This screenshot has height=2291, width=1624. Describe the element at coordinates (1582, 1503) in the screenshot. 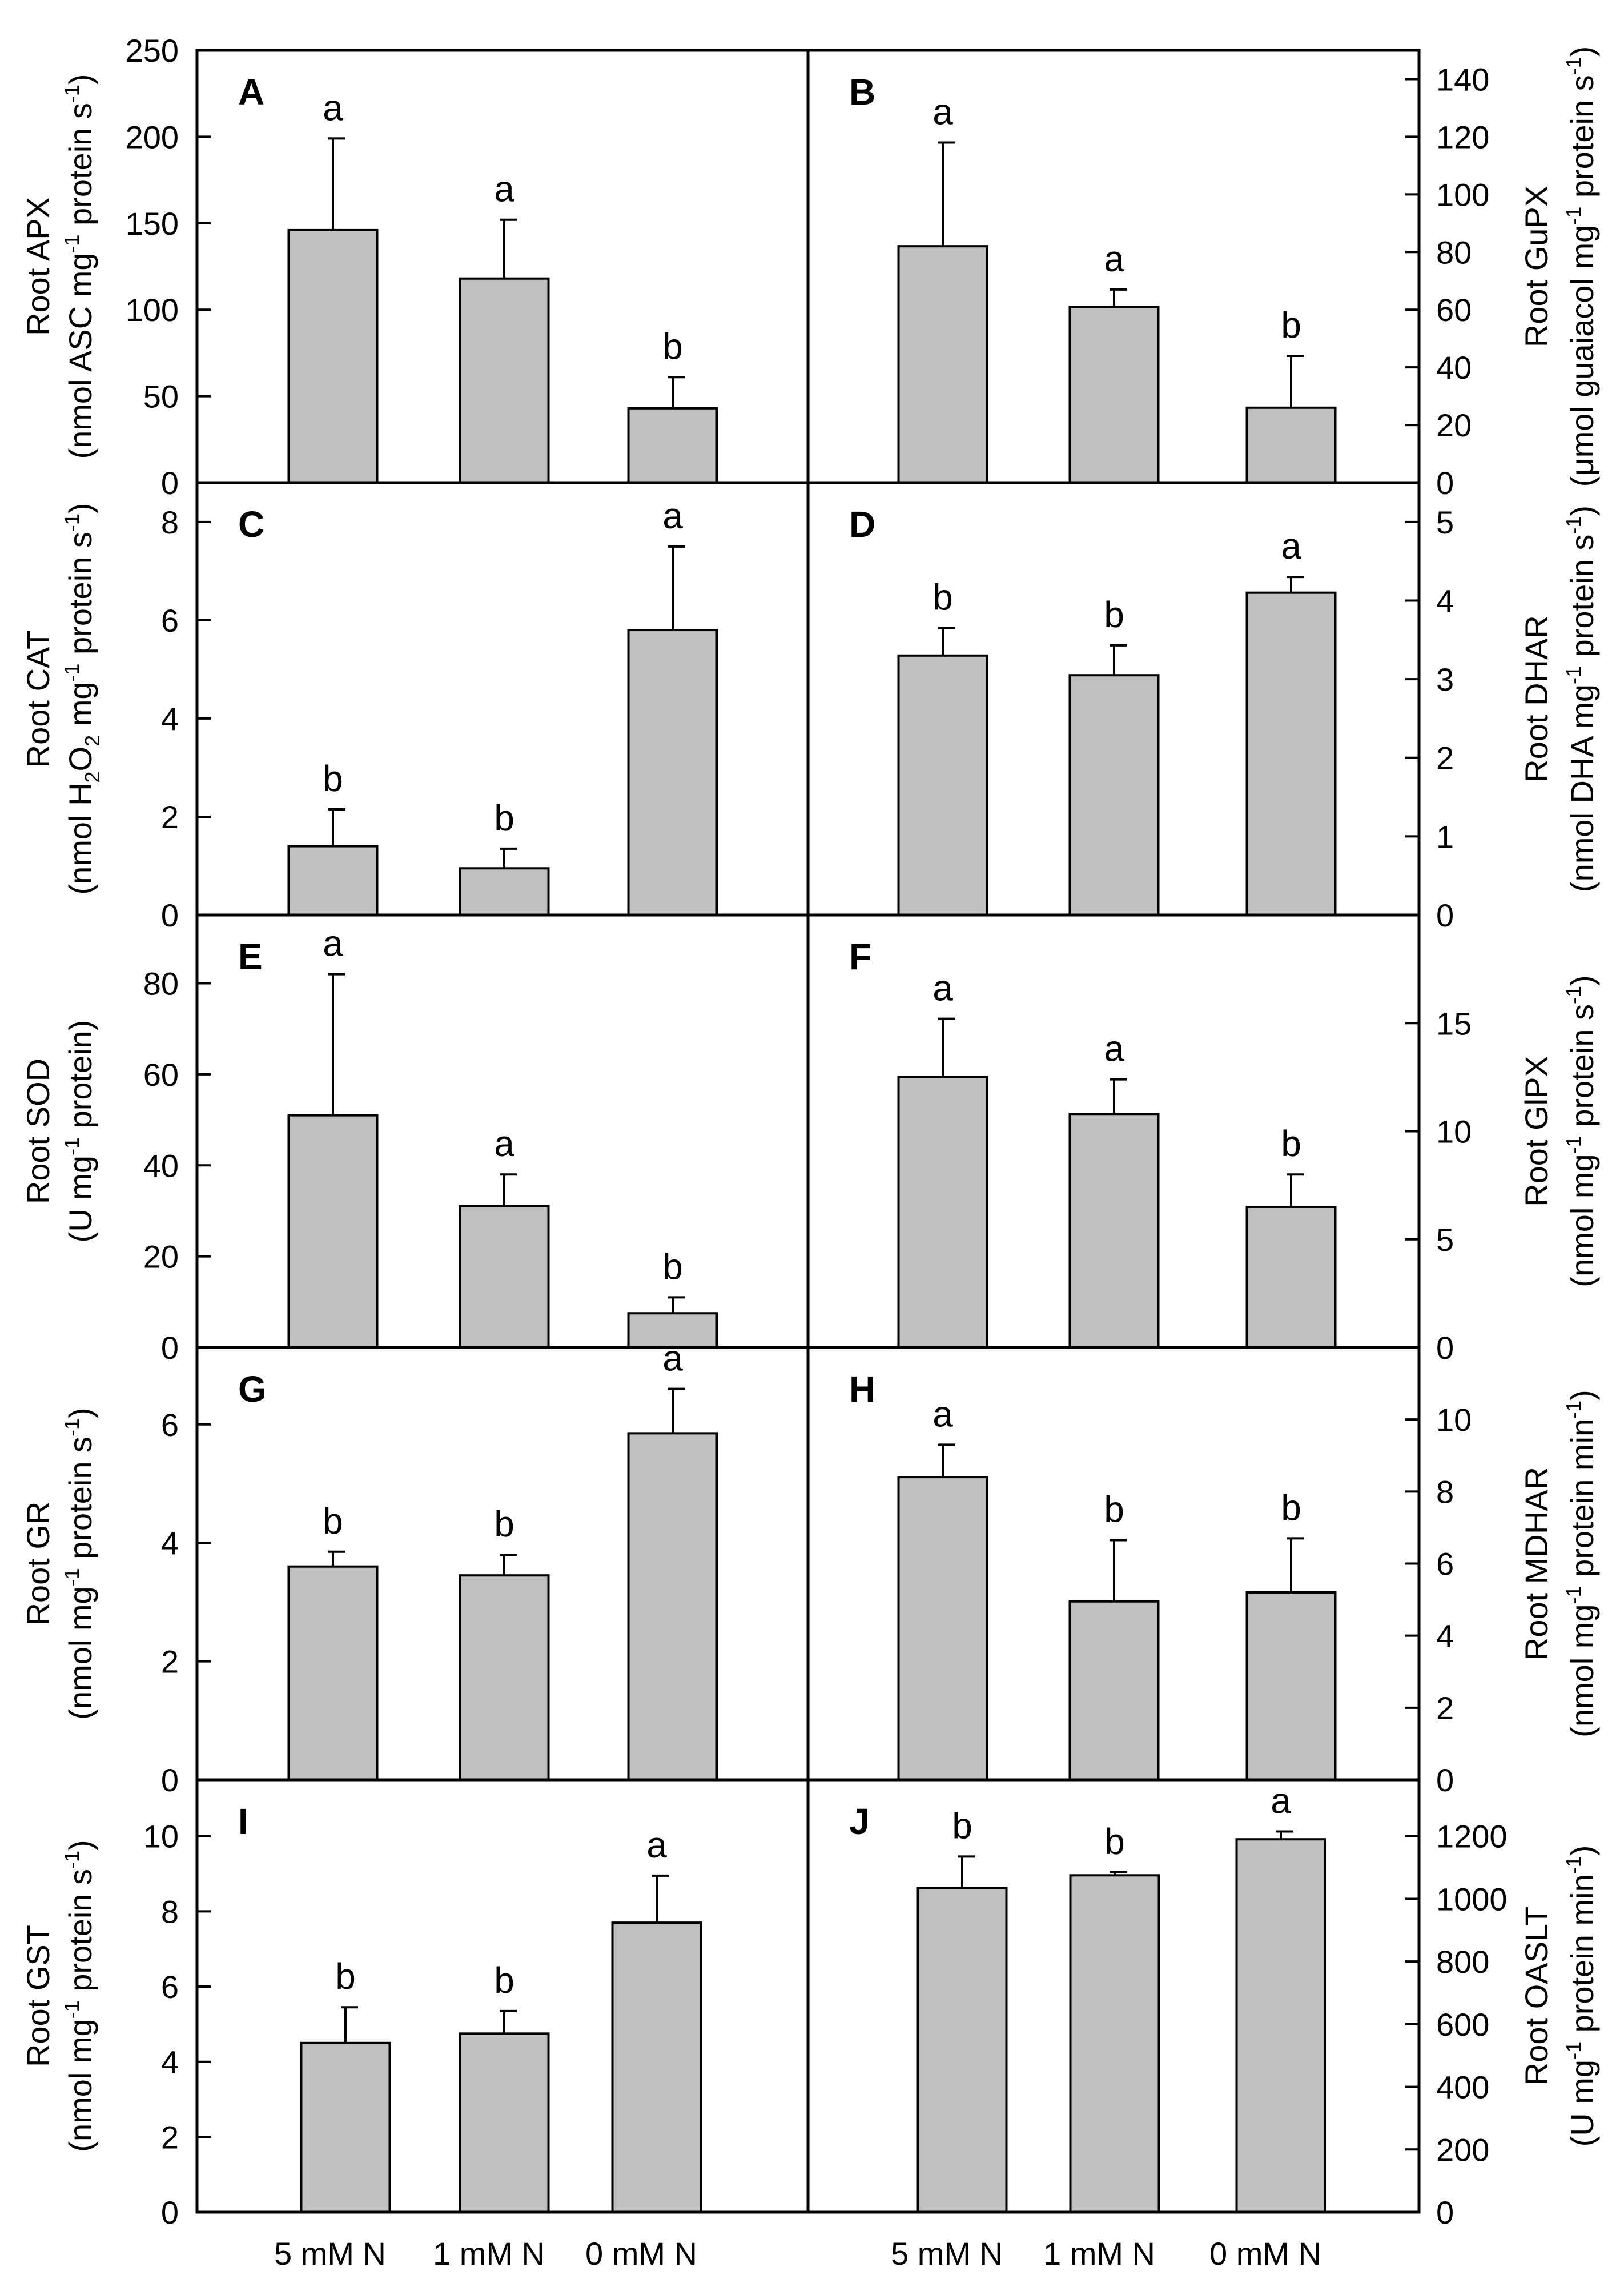

I see `axis-title-segment: protein min` at that location.